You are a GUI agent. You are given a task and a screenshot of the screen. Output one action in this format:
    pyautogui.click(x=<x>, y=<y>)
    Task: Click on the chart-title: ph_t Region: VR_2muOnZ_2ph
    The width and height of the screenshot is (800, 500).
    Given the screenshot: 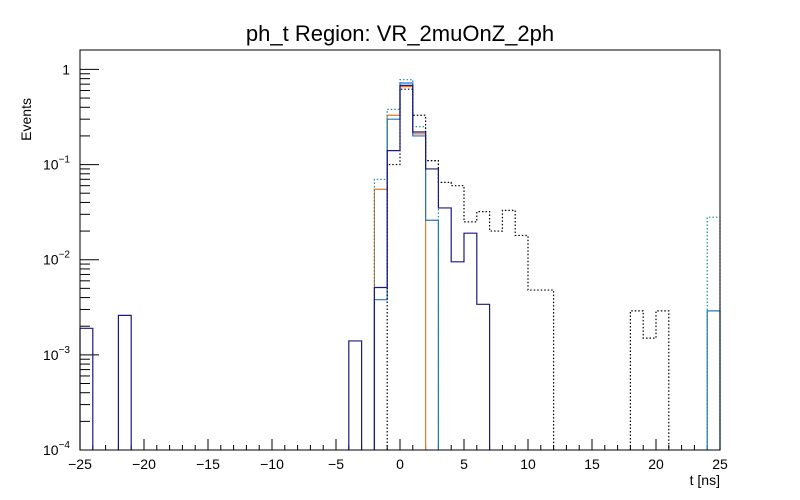 What is the action you would take?
    pyautogui.click(x=400, y=33)
    